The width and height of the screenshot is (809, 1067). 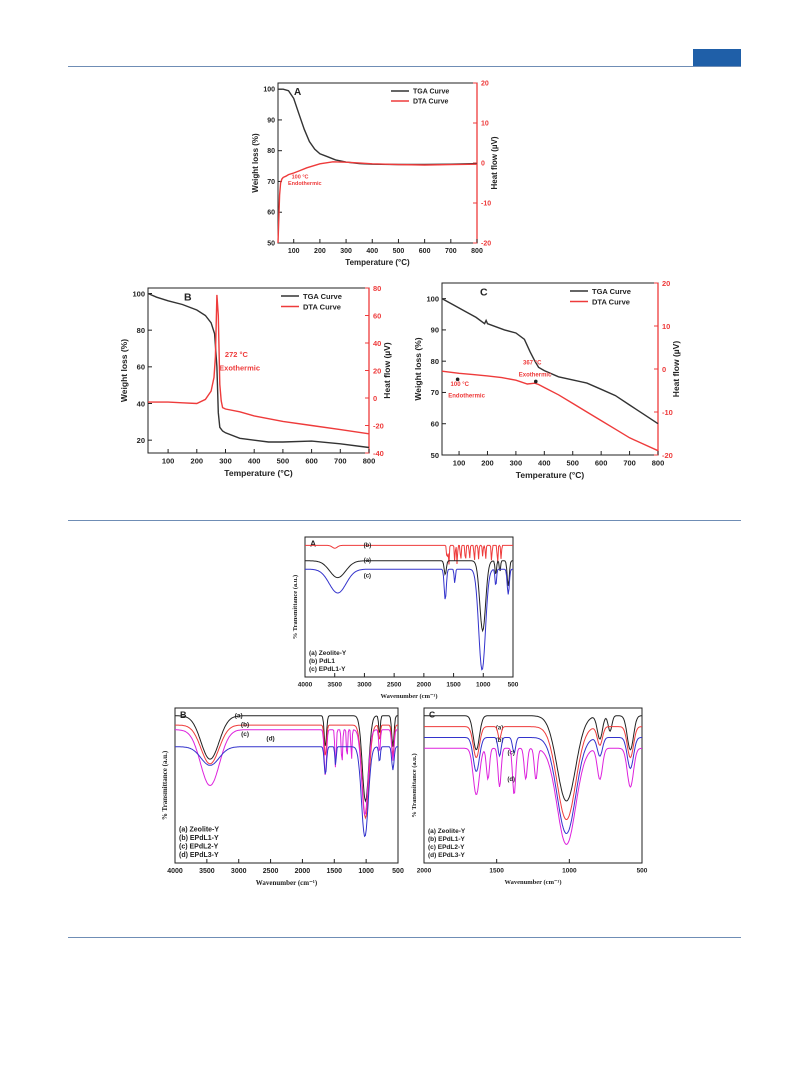 I want to click on annotation: Exothermic, so click(x=239, y=368).